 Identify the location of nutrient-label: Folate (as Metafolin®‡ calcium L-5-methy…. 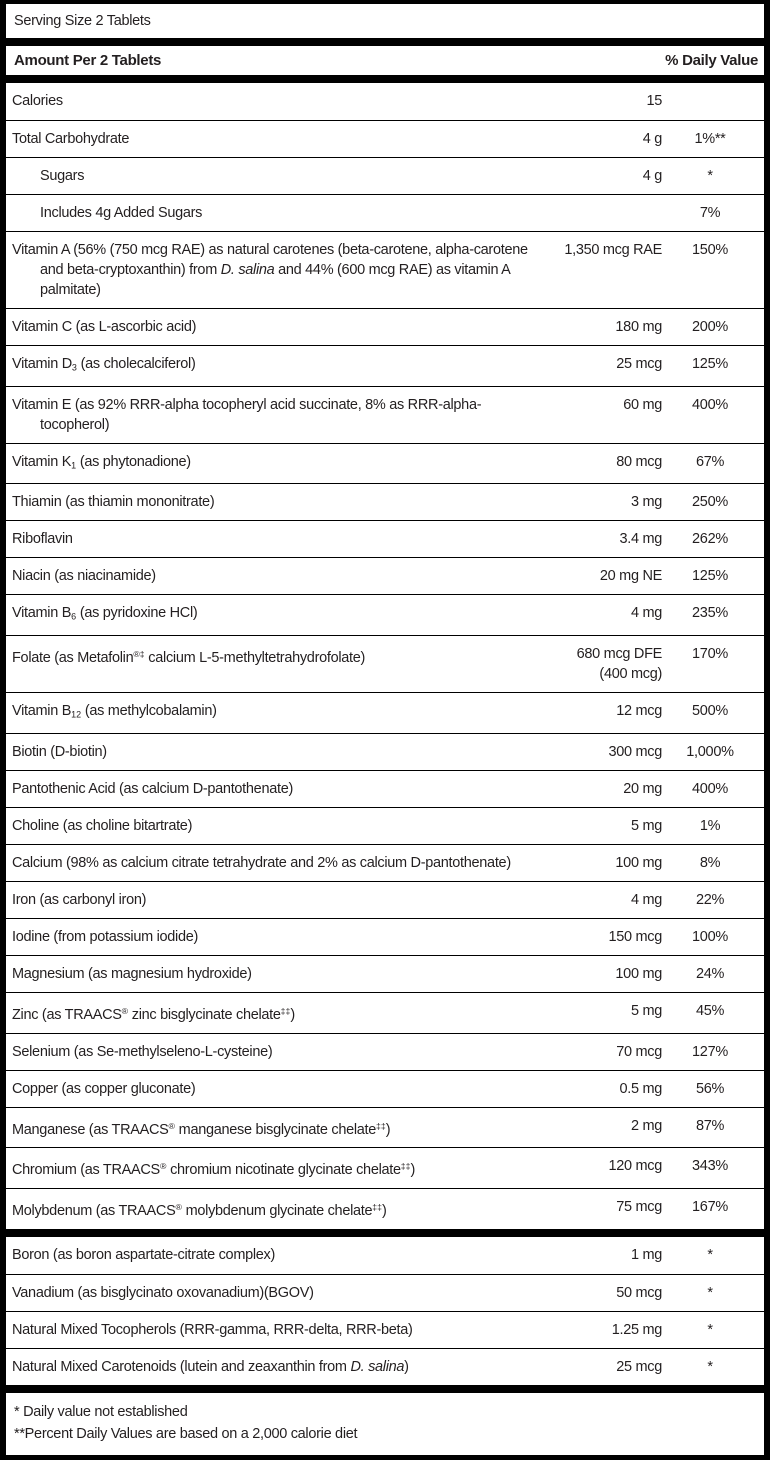
(189, 657).